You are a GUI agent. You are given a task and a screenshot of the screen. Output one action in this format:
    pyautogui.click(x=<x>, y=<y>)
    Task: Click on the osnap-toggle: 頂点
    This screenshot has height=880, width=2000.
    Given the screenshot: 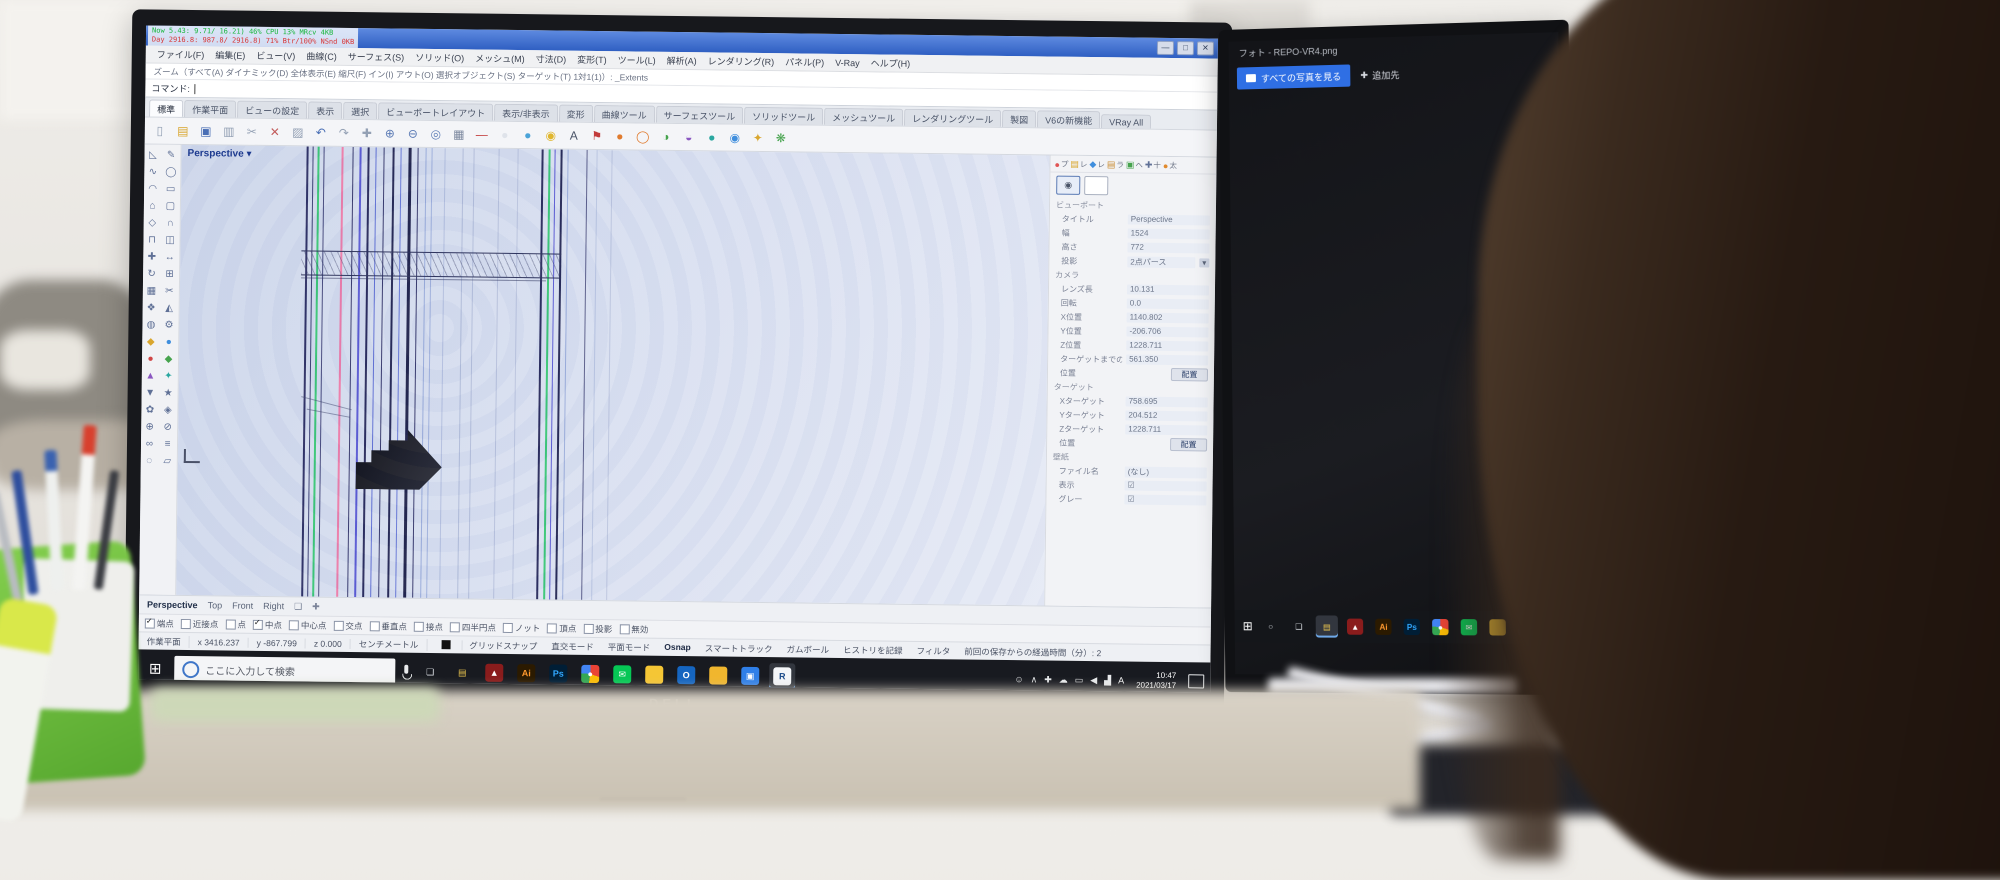 What is the action you would take?
    pyautogui.click(x=561, y=628)
    